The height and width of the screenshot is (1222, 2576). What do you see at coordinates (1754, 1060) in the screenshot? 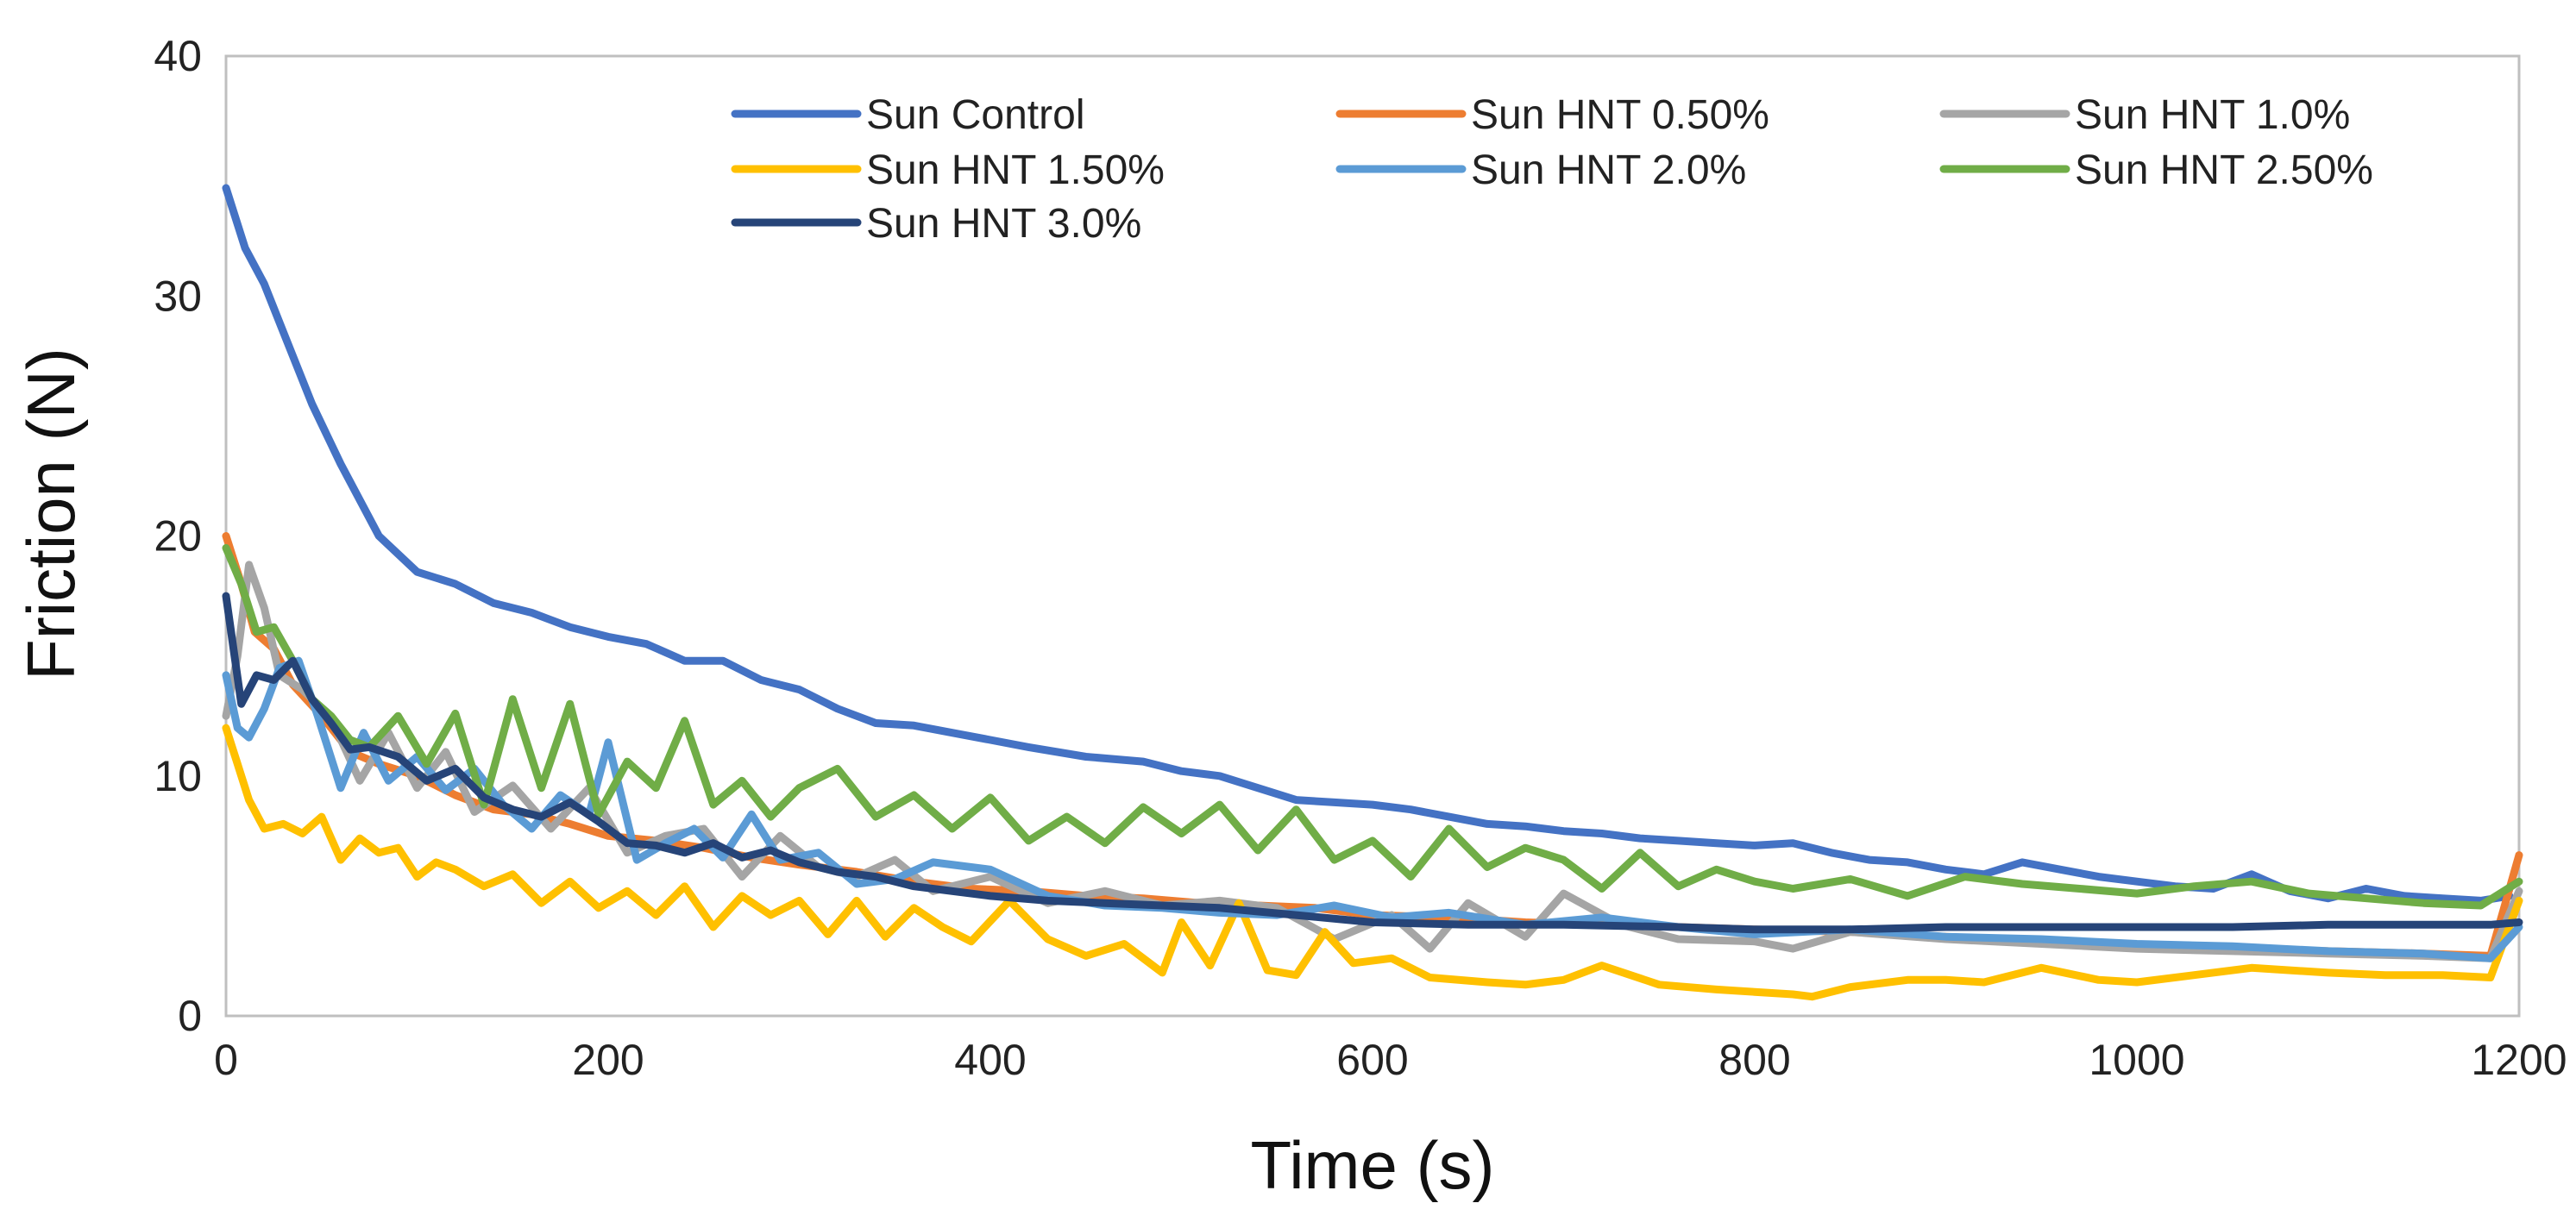
I see `x-tick-label: 800` at bounding box center [1754, 1060].